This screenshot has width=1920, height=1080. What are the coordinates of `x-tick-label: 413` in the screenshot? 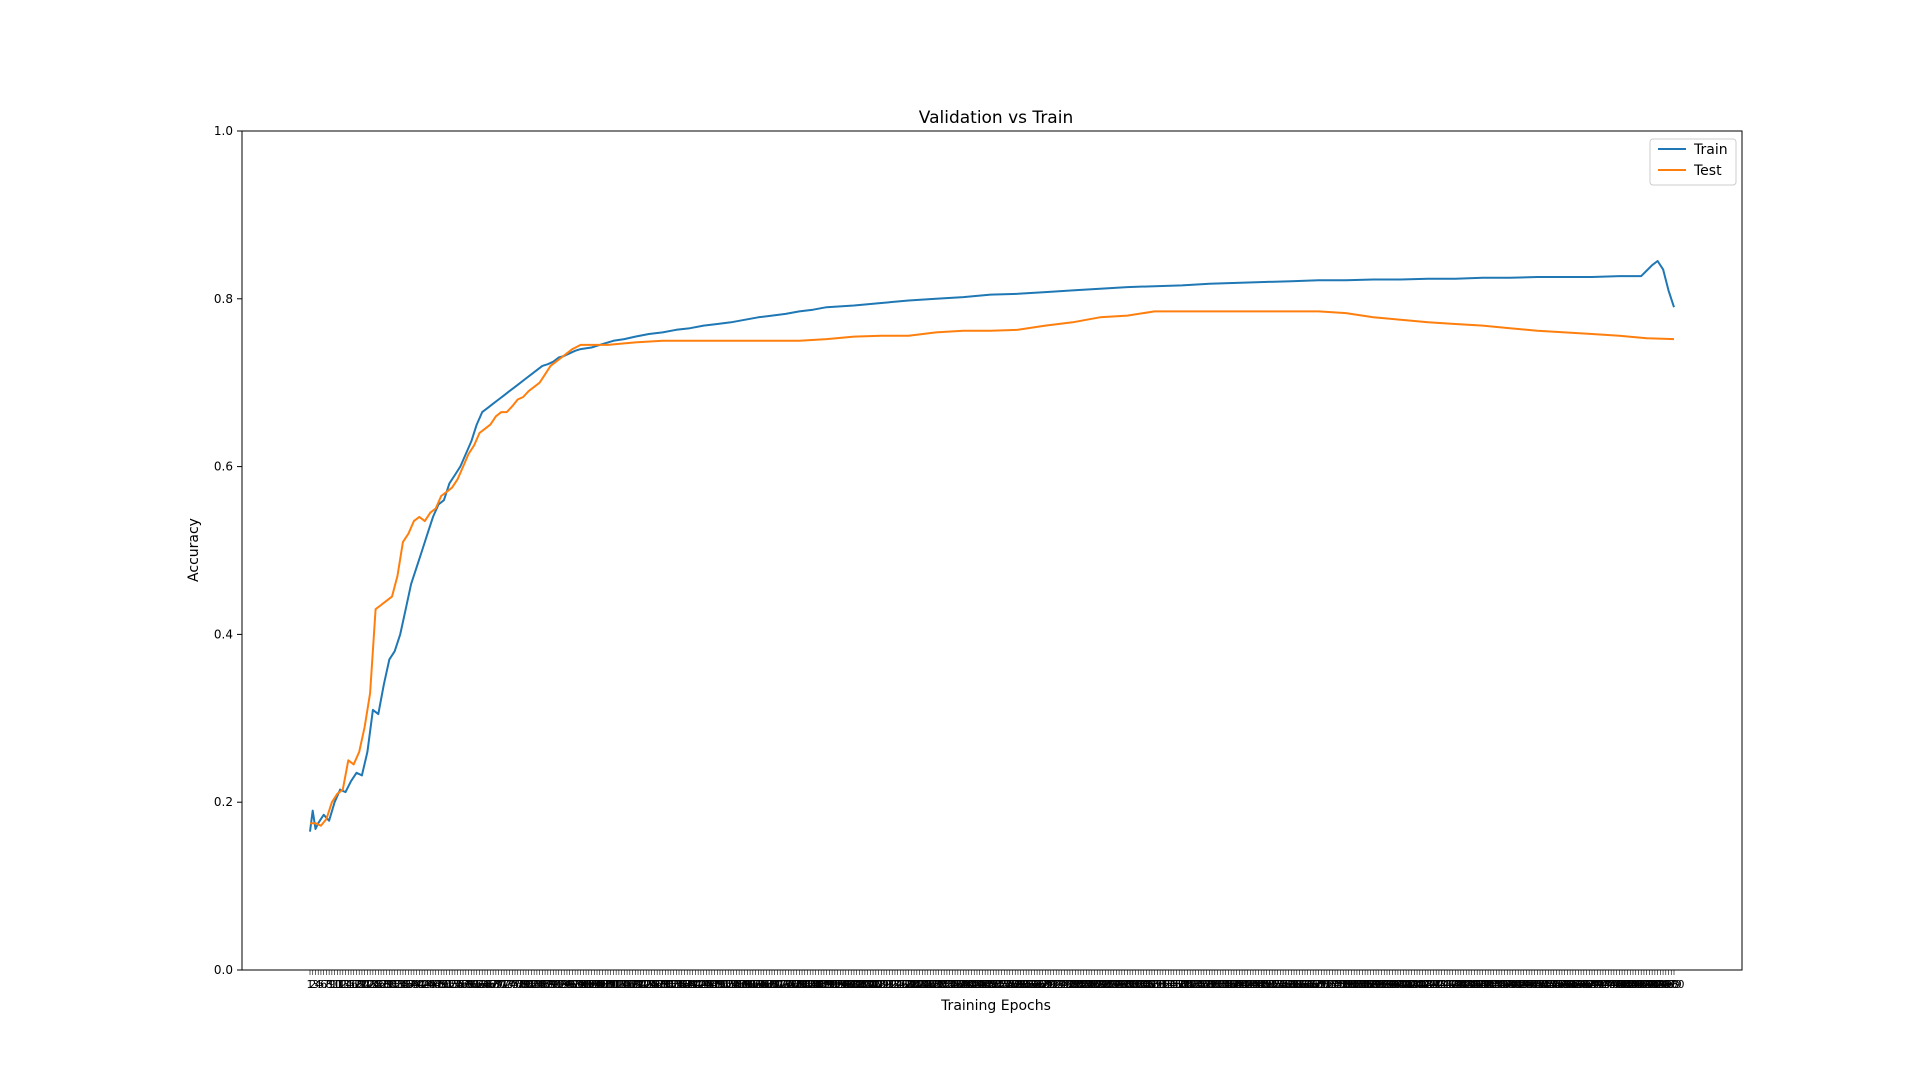 It's located at (1436, 984).